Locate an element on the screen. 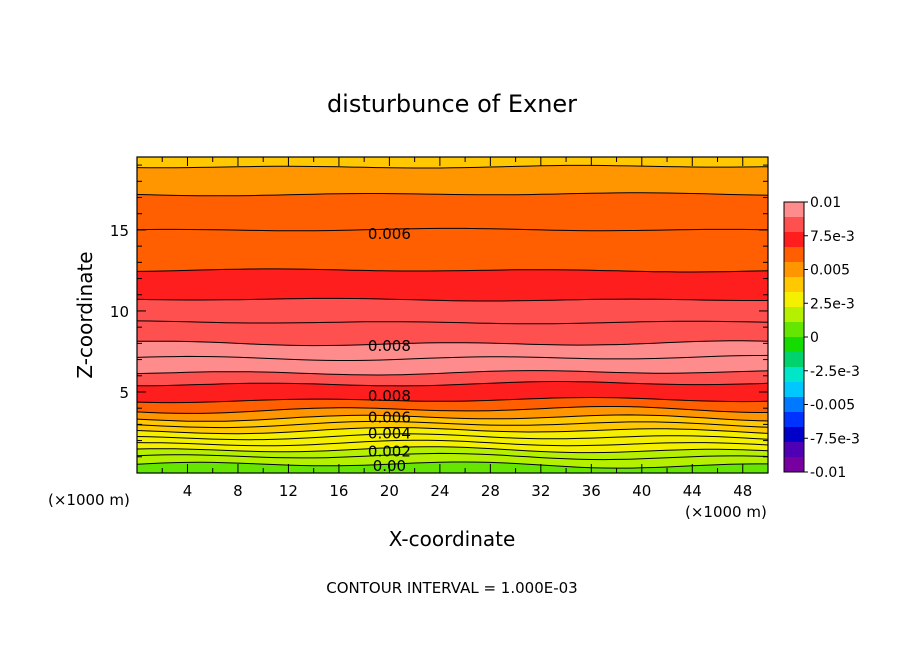 The width and height of the screenshot is (904, 654). x-tick-label: 16 is located at coordinates (338, 491).